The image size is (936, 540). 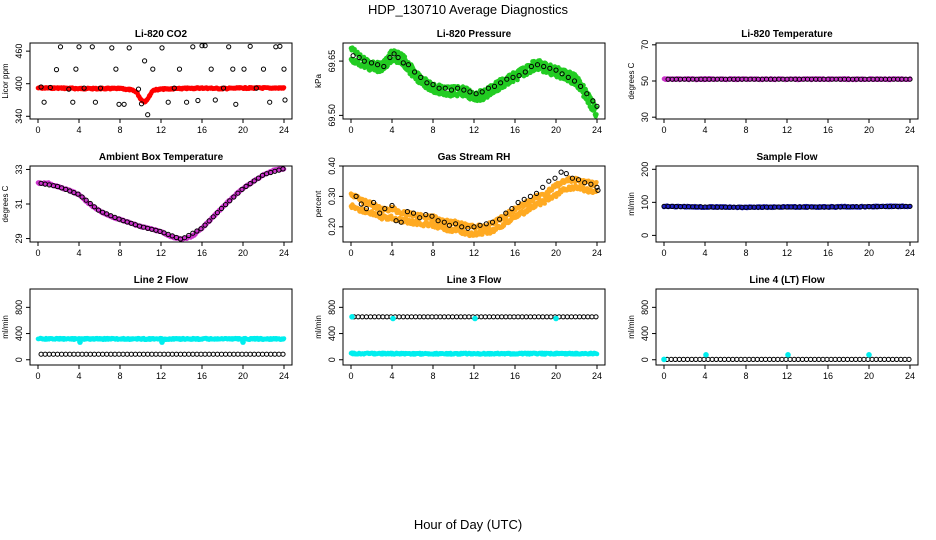 What do you see at coordinates (332, 166) in the screenshot?
I see `y-tick-label: 0.40` at bounding box center [332, 166].